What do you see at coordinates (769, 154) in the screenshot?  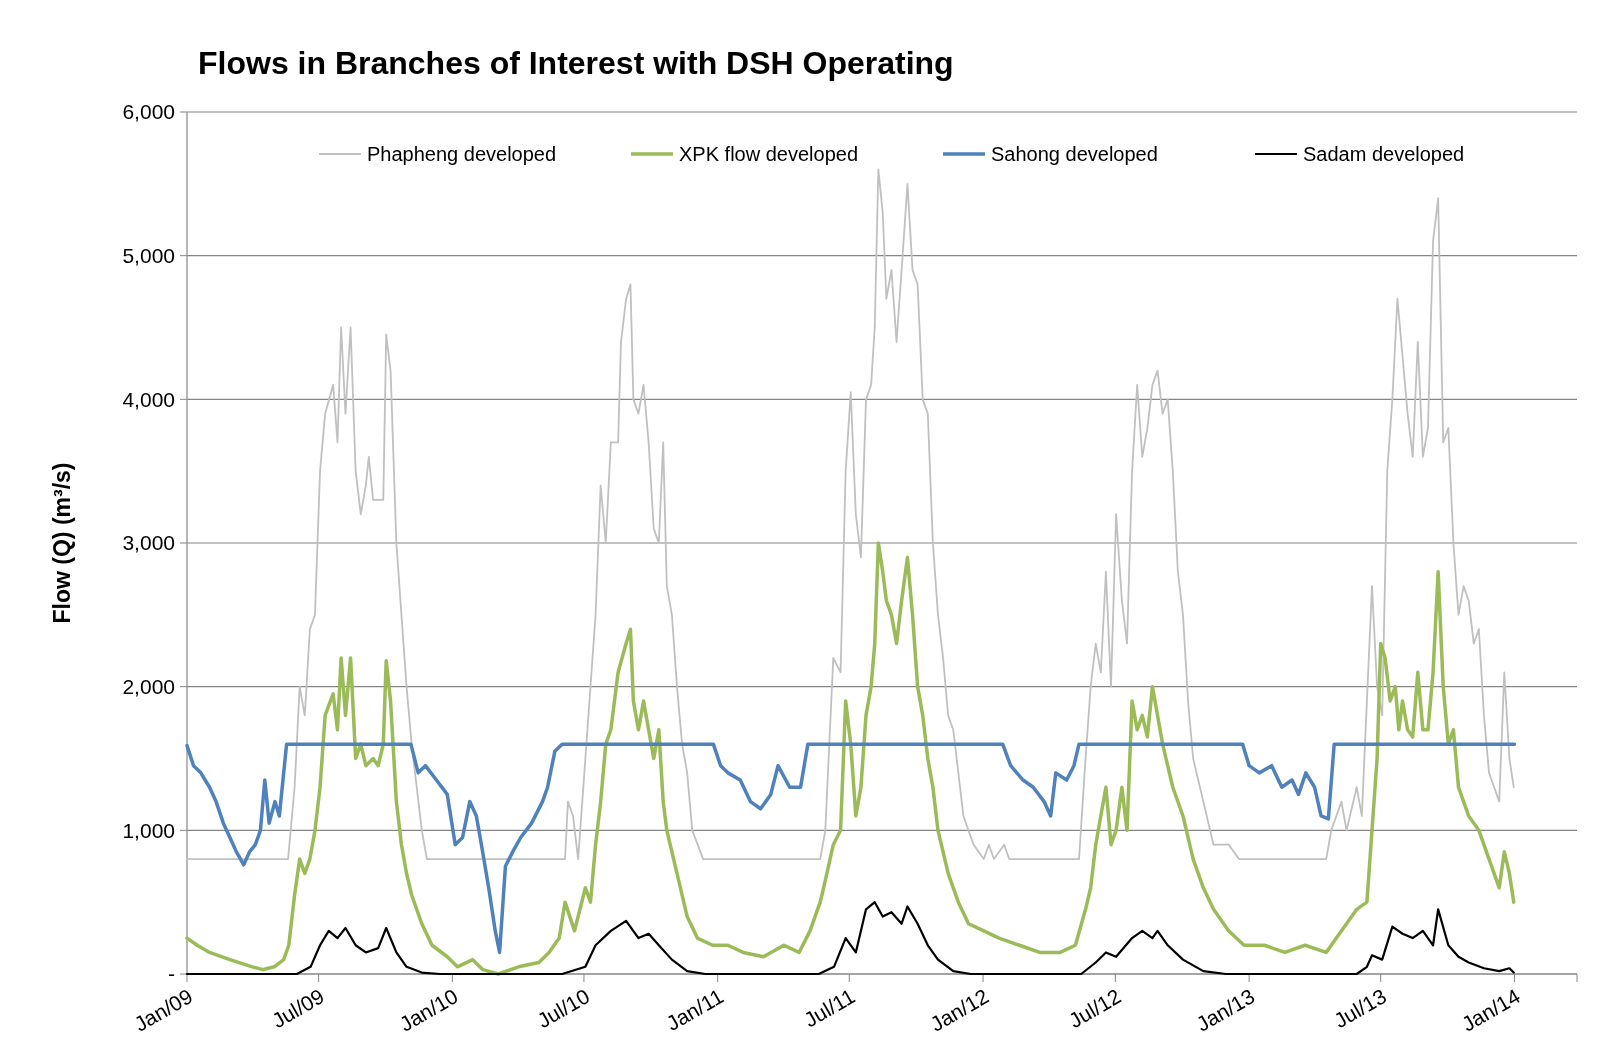 I see `legend-label: XPK flow developed` at bounding box center [769, 154].